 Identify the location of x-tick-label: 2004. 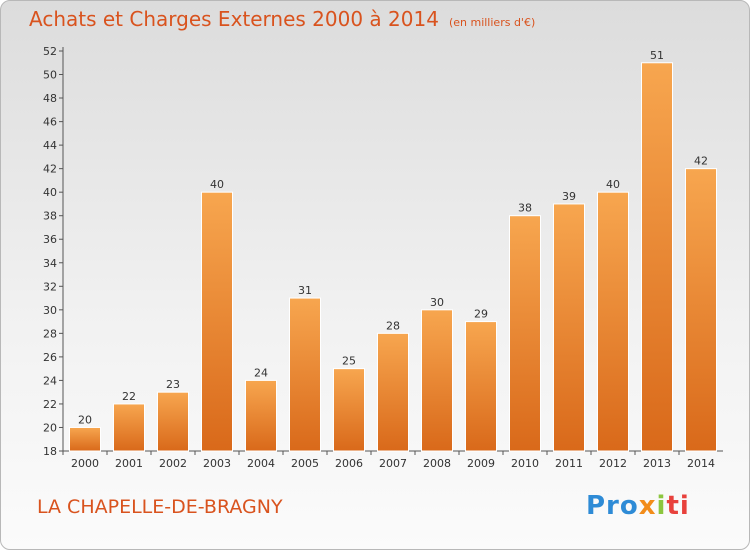
(261, 463).